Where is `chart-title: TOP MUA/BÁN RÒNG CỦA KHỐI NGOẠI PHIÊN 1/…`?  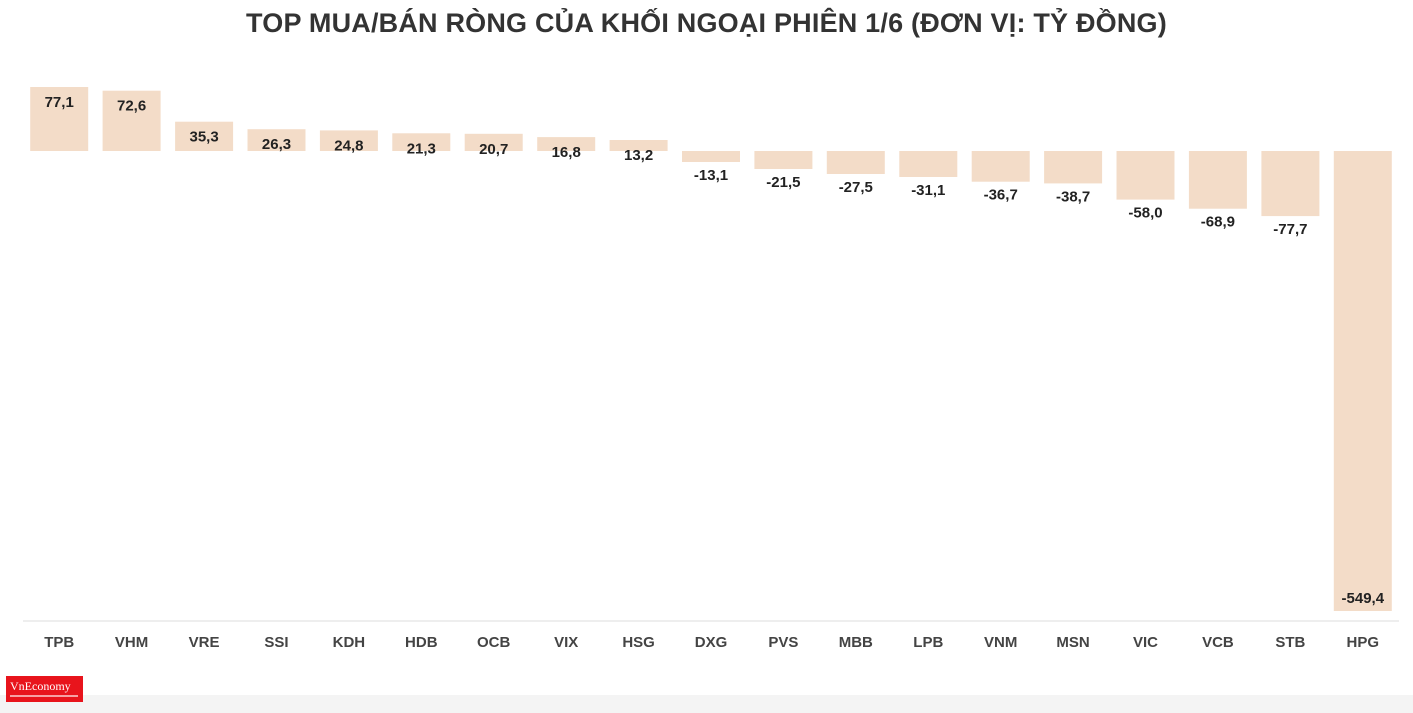
chart-title: TOP MUA/BÁN RÒNG CỦA KHỐI NGOẠI PHIÊN 1/… is located at coordinates (706, 23).